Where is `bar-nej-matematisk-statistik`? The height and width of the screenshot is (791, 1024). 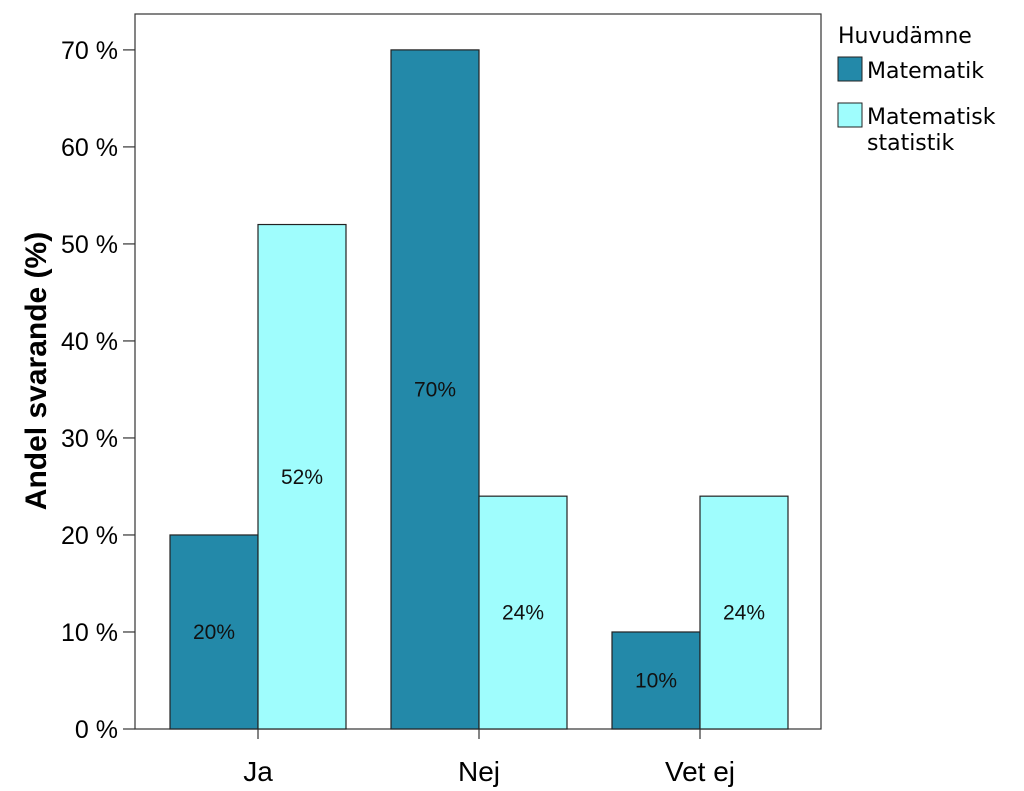
bar-nej-matematisk-statistik is located at coordinates (523, 612).